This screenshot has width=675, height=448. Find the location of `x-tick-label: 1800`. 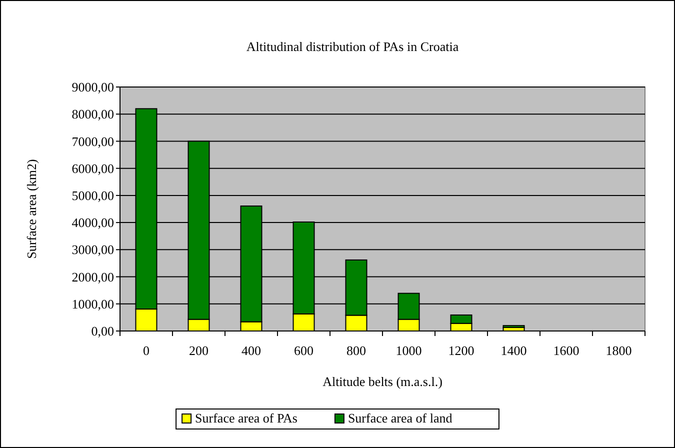

x-tick-label: 1800 is located at coordinates (619, 350).